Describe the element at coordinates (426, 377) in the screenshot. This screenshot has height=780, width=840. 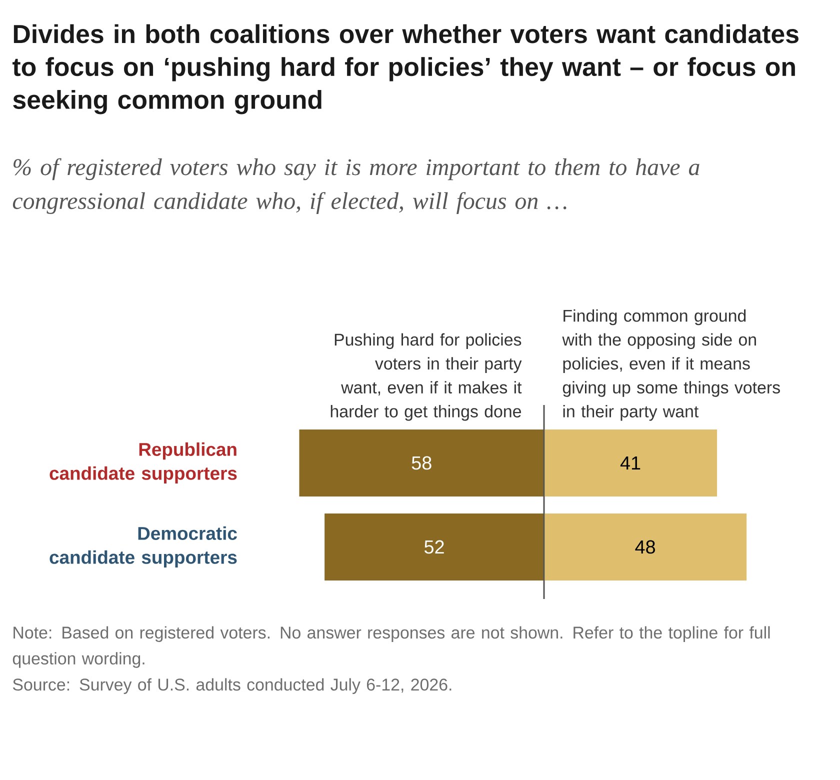
I see `series-label: Pushing hard for policies voters in their party want, even if it makes it harder to get things done` at that location.